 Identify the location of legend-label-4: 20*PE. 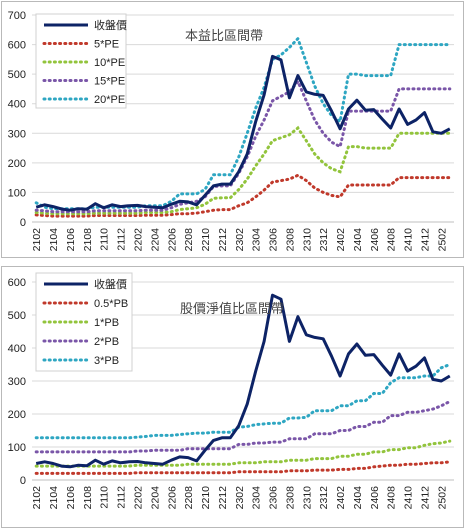
(109, 100).